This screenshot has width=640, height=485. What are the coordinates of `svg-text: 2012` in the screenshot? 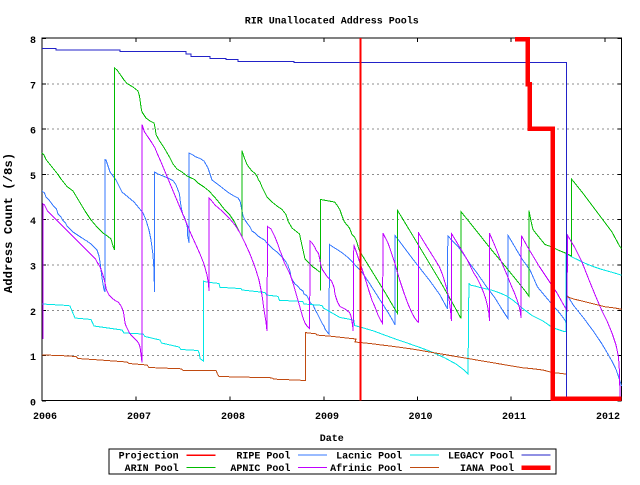 It's located at (608, 417).